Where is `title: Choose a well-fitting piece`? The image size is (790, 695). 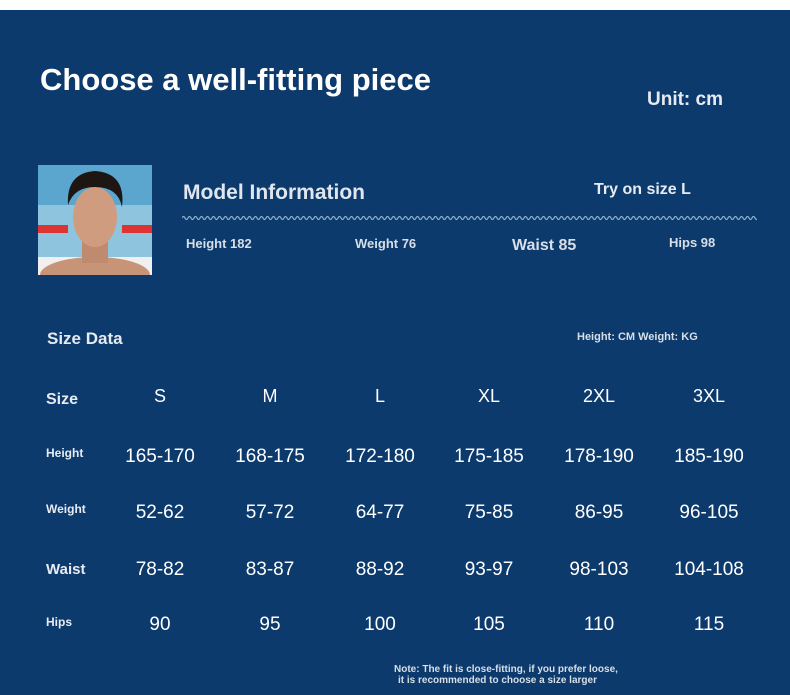 title: Choose a well-fitting piece is located at coordinates (235, 79).